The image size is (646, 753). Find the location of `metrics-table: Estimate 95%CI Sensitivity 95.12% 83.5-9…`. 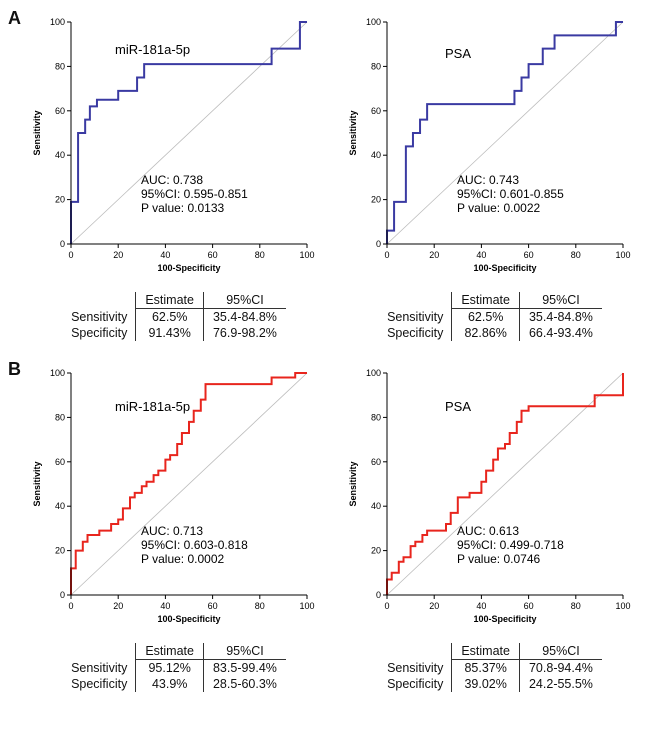

metrics-table: Estimate 95%CI Sensitivity 95.12% 83.5-9… is located at coordinates (174, 667).